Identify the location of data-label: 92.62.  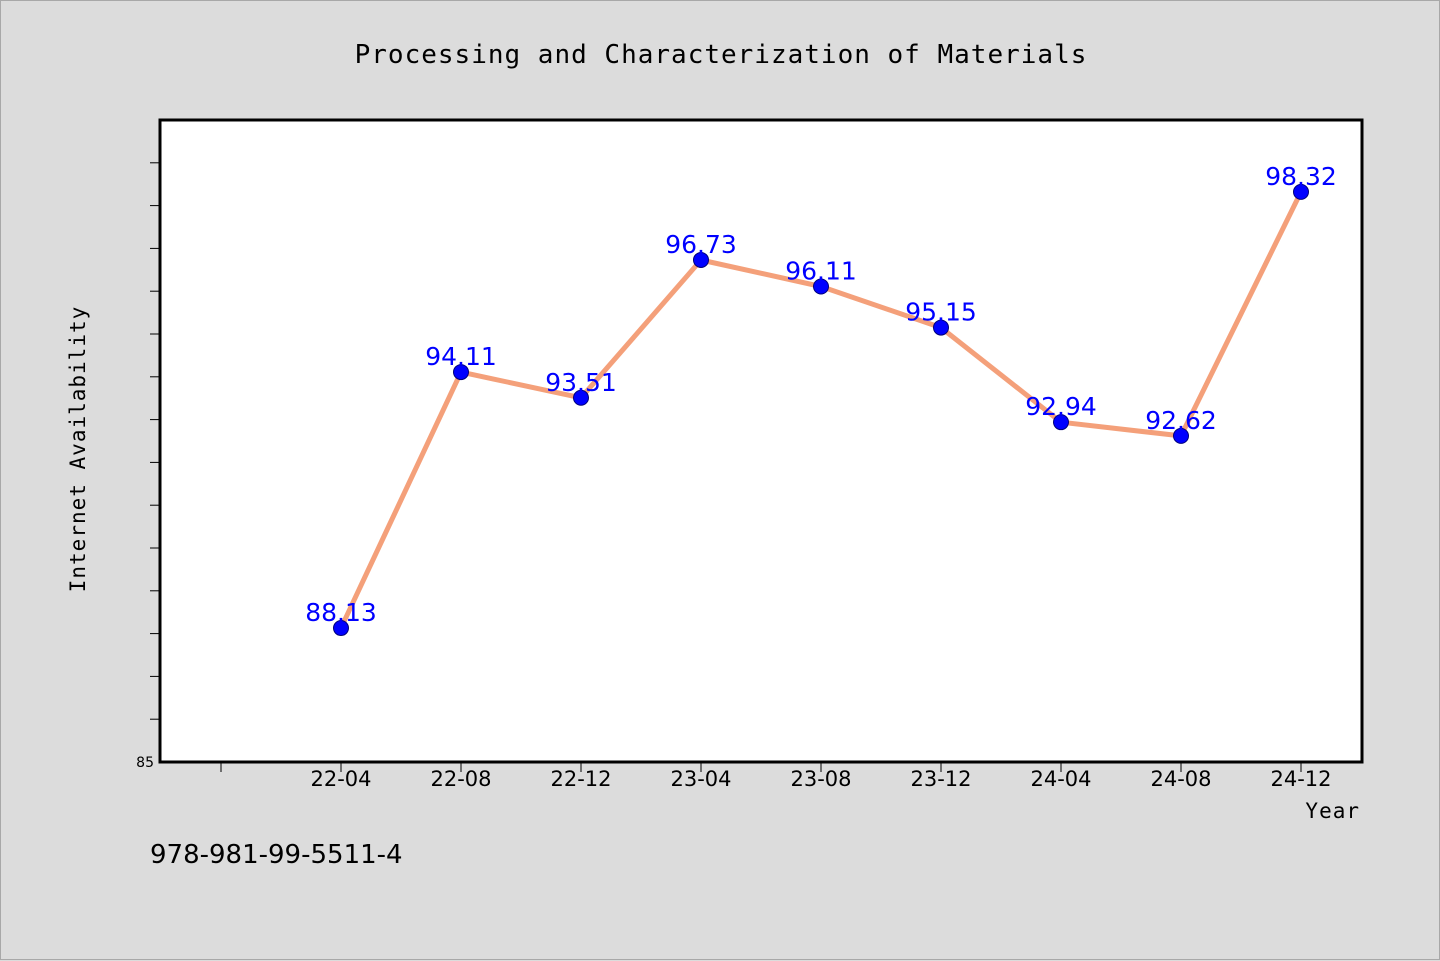
(1181, 420).